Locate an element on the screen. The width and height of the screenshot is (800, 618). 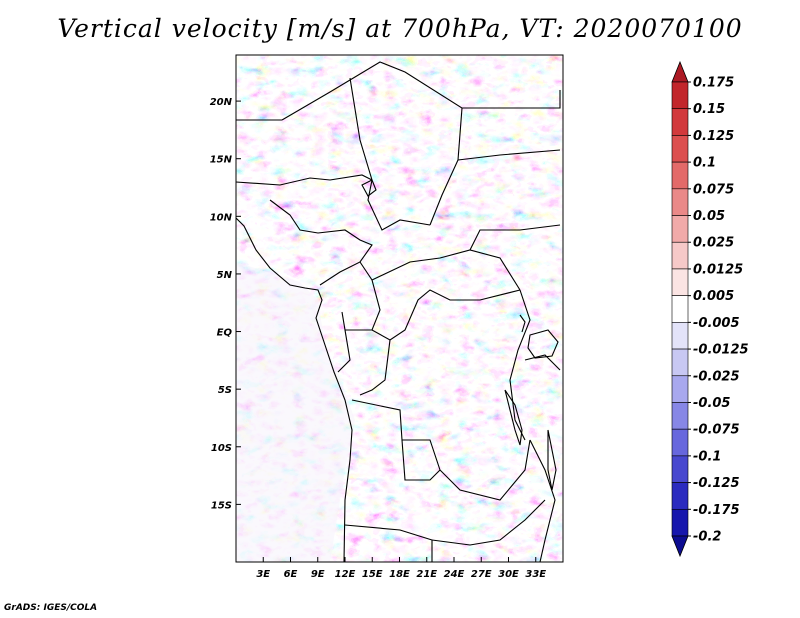
colorbar-label: -0.025 is located at coordinates (716, 376).